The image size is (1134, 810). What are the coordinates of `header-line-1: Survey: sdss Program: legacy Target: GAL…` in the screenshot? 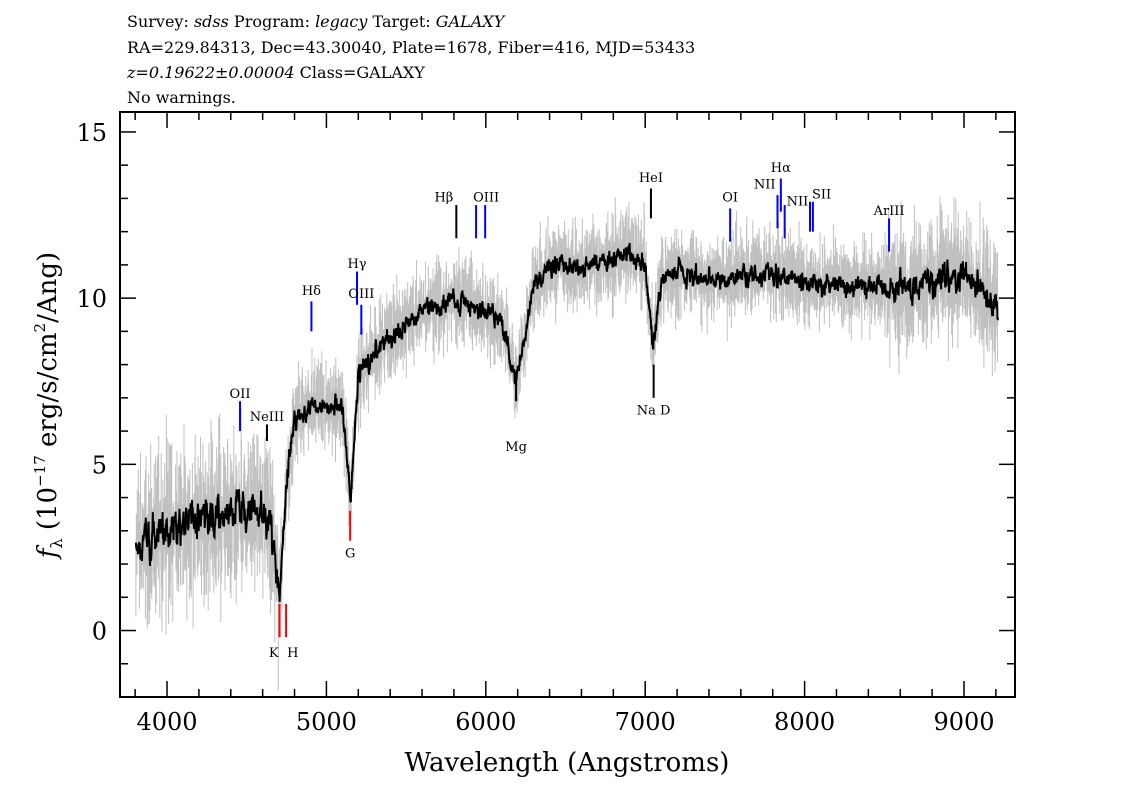 It's located at (316, 21).